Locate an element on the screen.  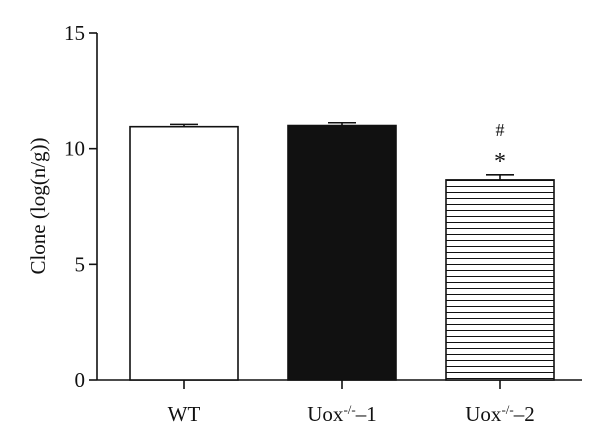
y-tick-label: 5 is located at coordinates (80, 264).